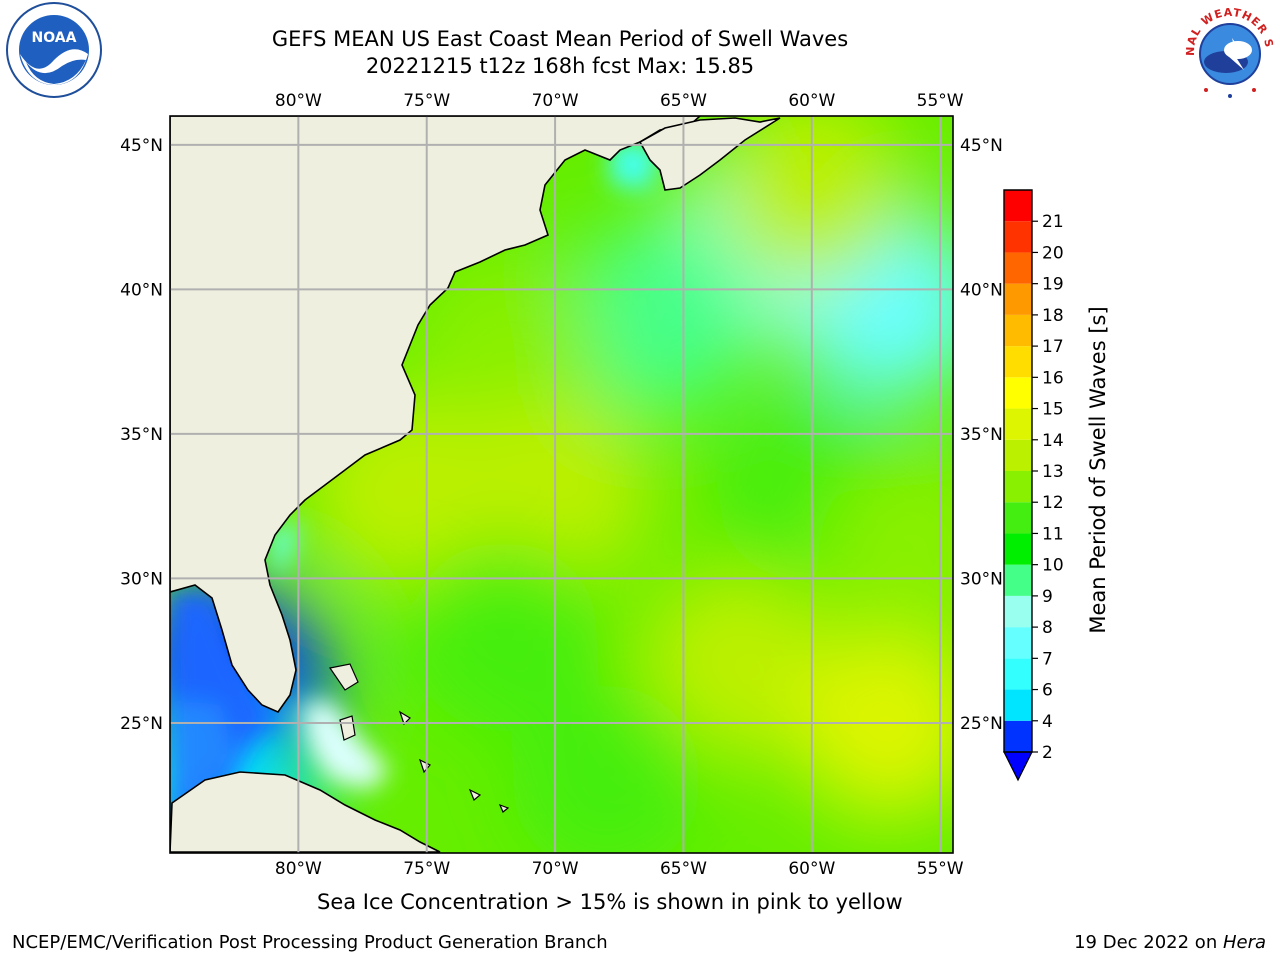  I want to click on land-nova-scotia, so click(709, 154).